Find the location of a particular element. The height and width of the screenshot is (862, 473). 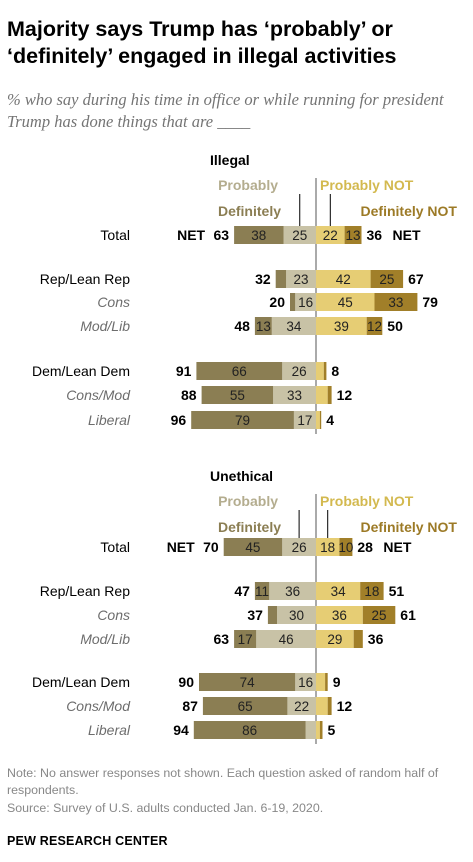

net-value-right: 61 is located at coordinates (408, 615).